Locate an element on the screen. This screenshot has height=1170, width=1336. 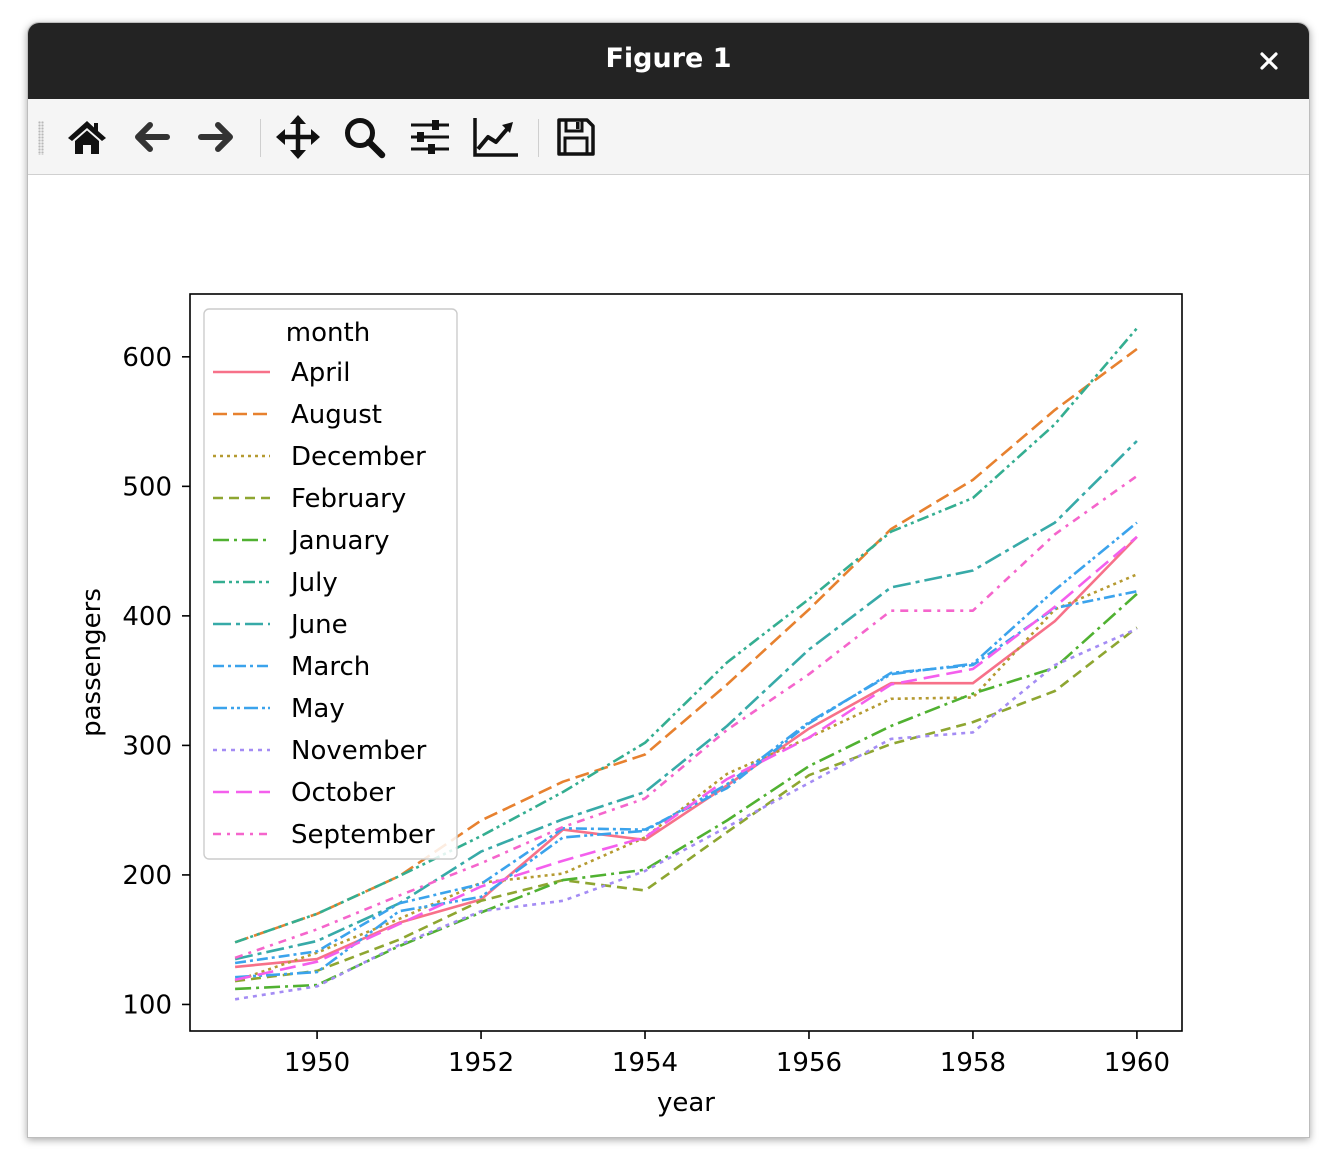
forward-icon is located at coordinates (215, 137).